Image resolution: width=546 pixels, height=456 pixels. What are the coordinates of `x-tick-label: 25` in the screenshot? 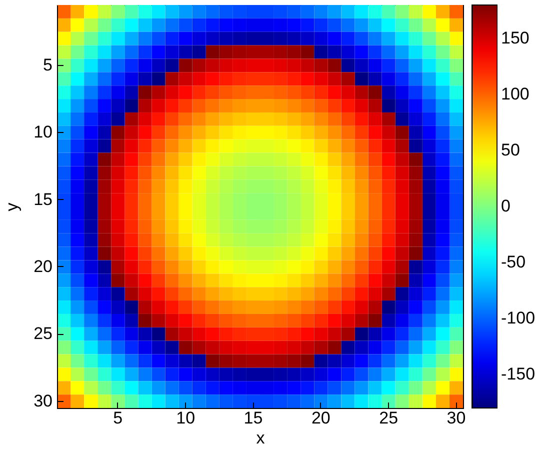 It's located at (388, 418).